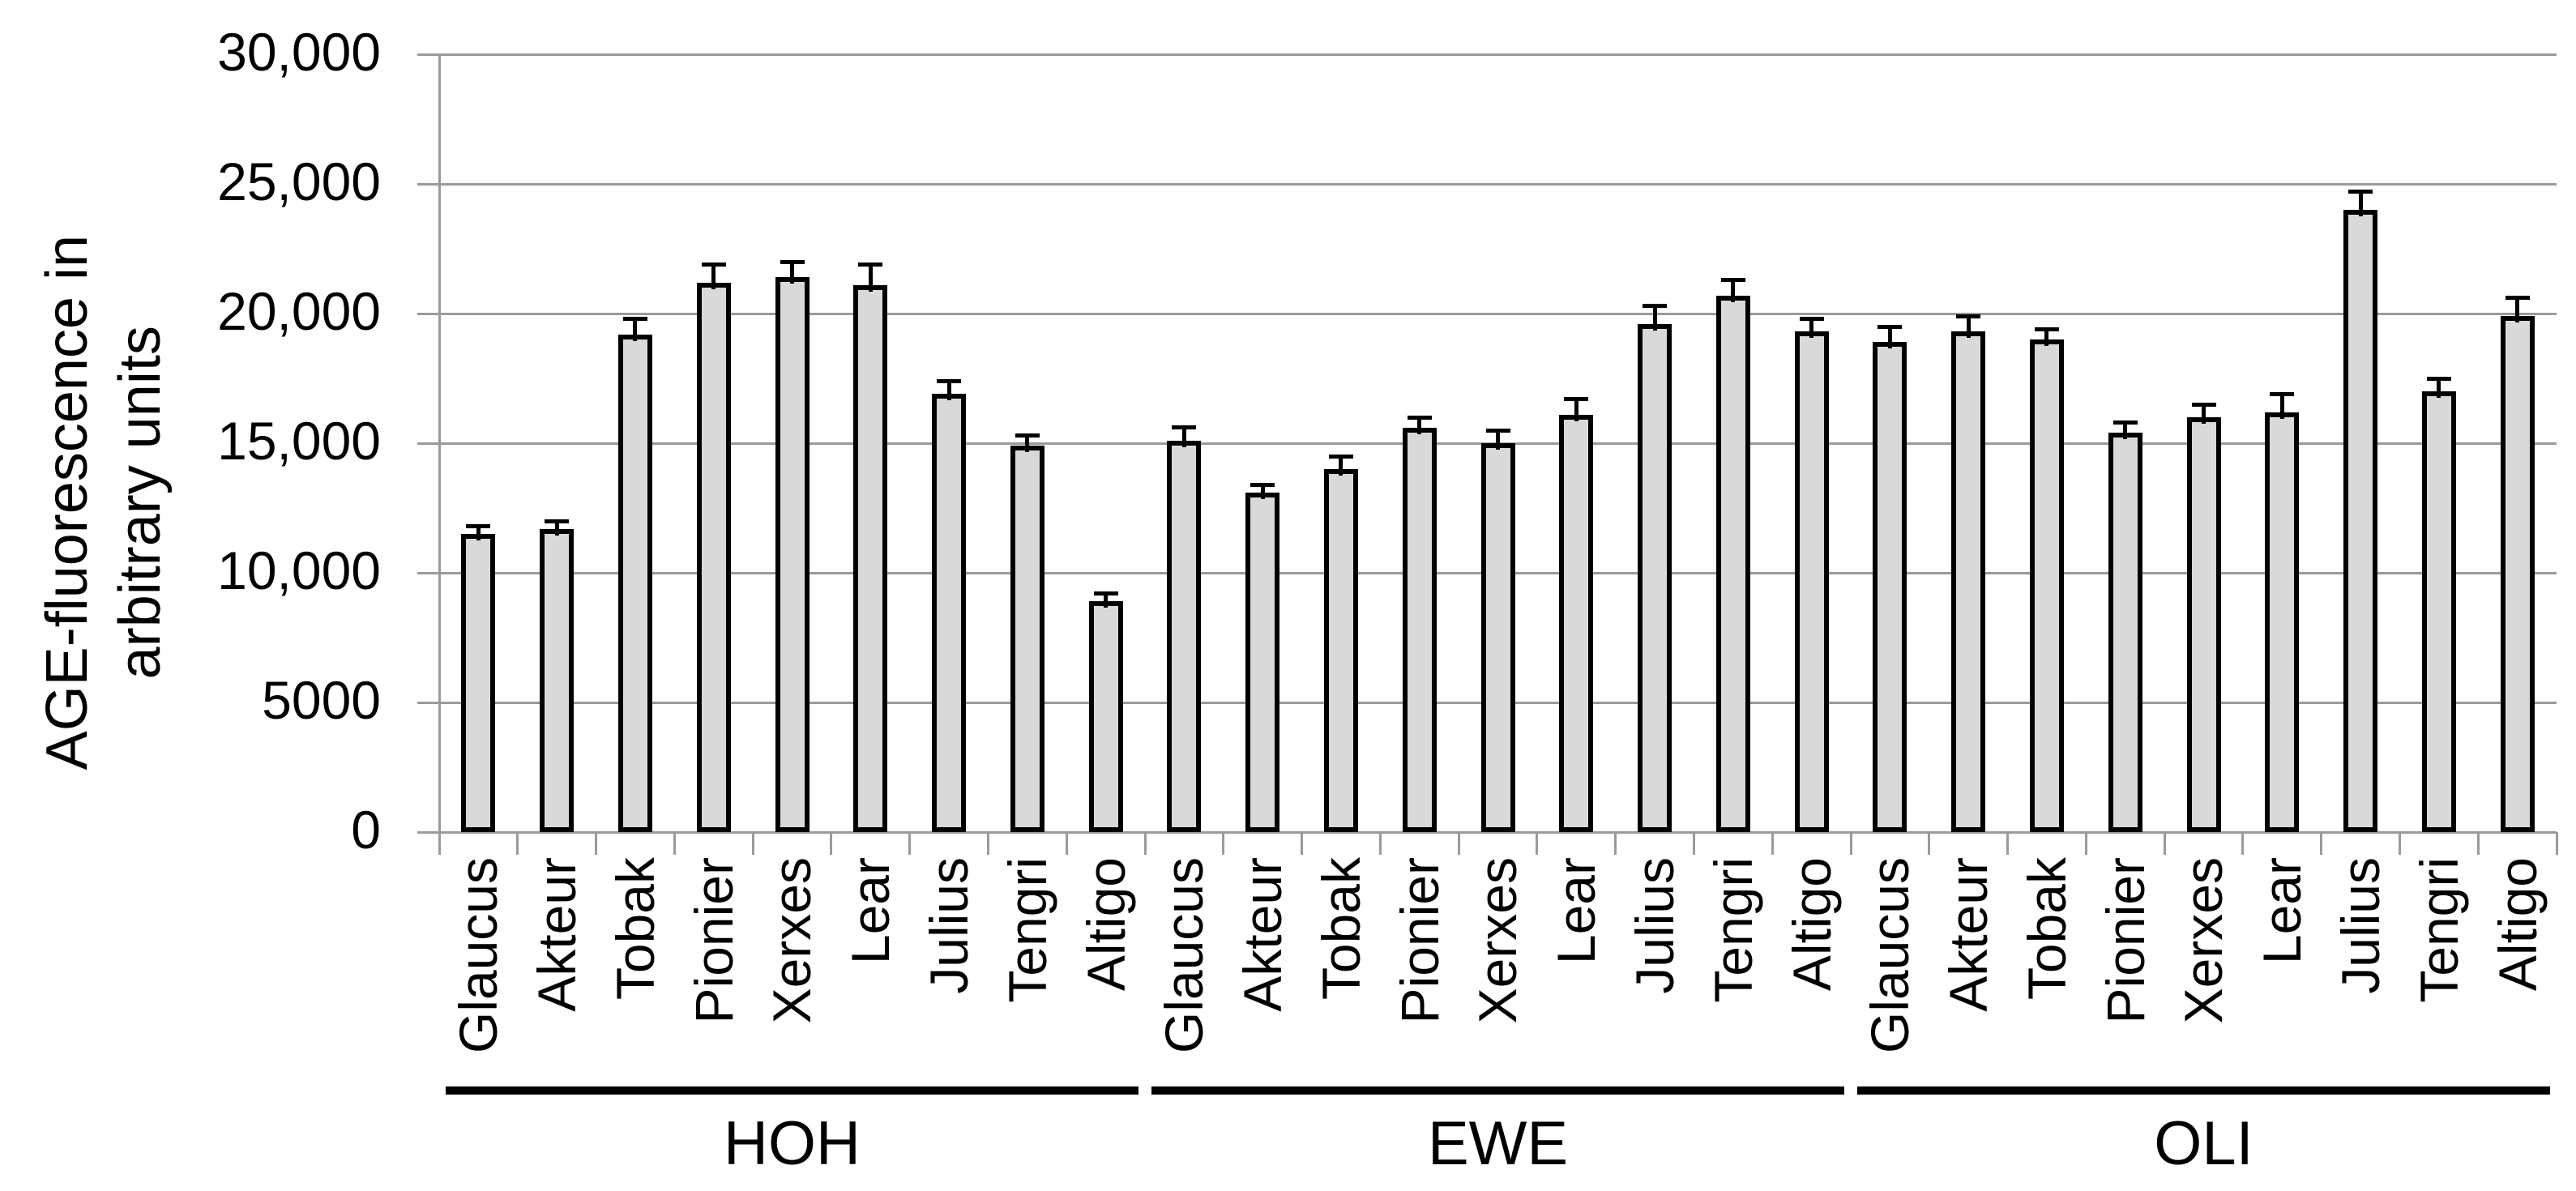 The height and width of the screenshot is (1191, 2576). What do you see at coordinates (2046, 929) in the screenshot?
I see `category-label-text: Tobak` at bounding box center [2046, 929].